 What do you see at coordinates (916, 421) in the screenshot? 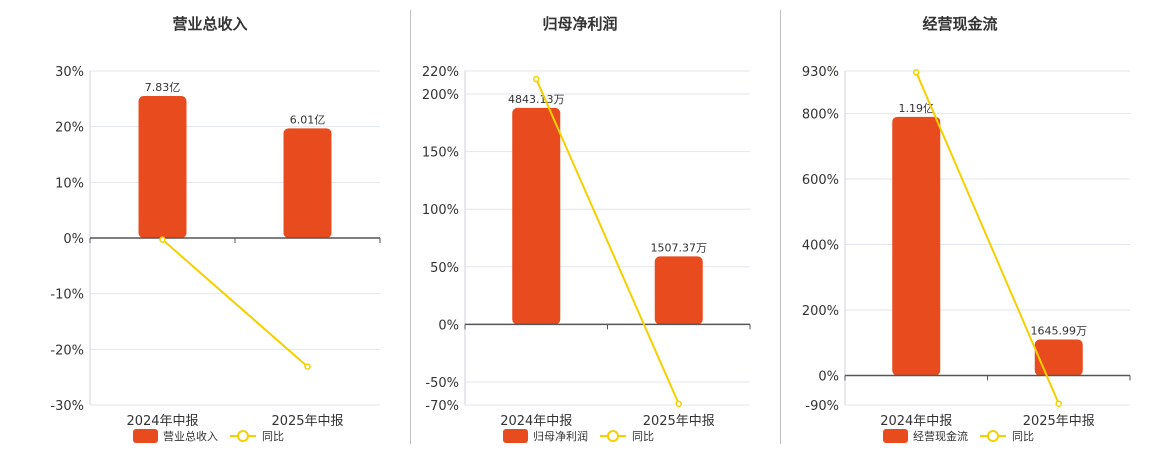
I see `c3-category-label: 2024年中报` at bounding box center [916, 421].